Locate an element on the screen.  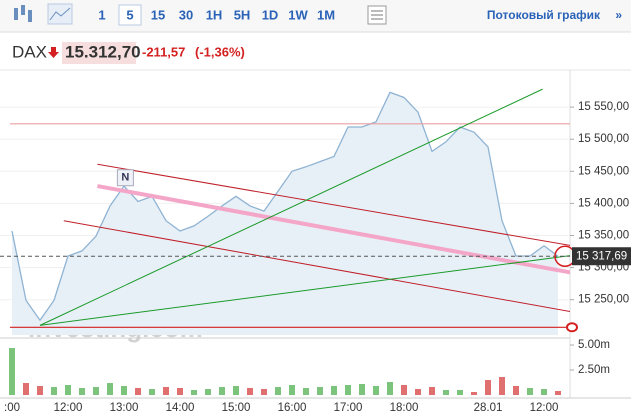
interval-button: 5 is located at coordinates (129, 14).